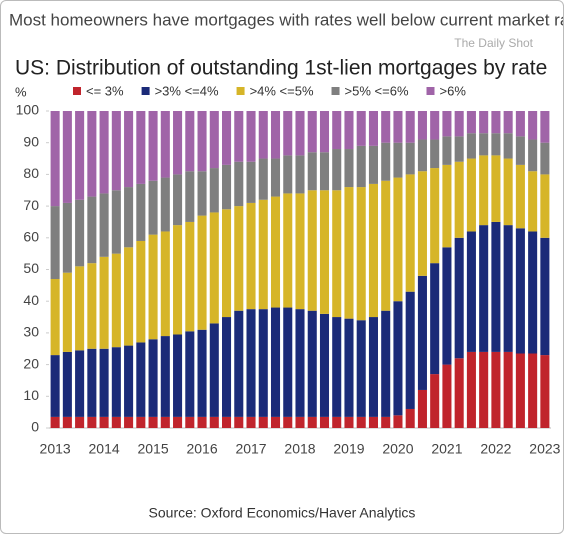 Image resolution: width=564 pixels, height=534 pixels. What do you see at coordinates (145, 91) in the screenshot?
I see `legend-swatch` at bounding box center [145, 91].